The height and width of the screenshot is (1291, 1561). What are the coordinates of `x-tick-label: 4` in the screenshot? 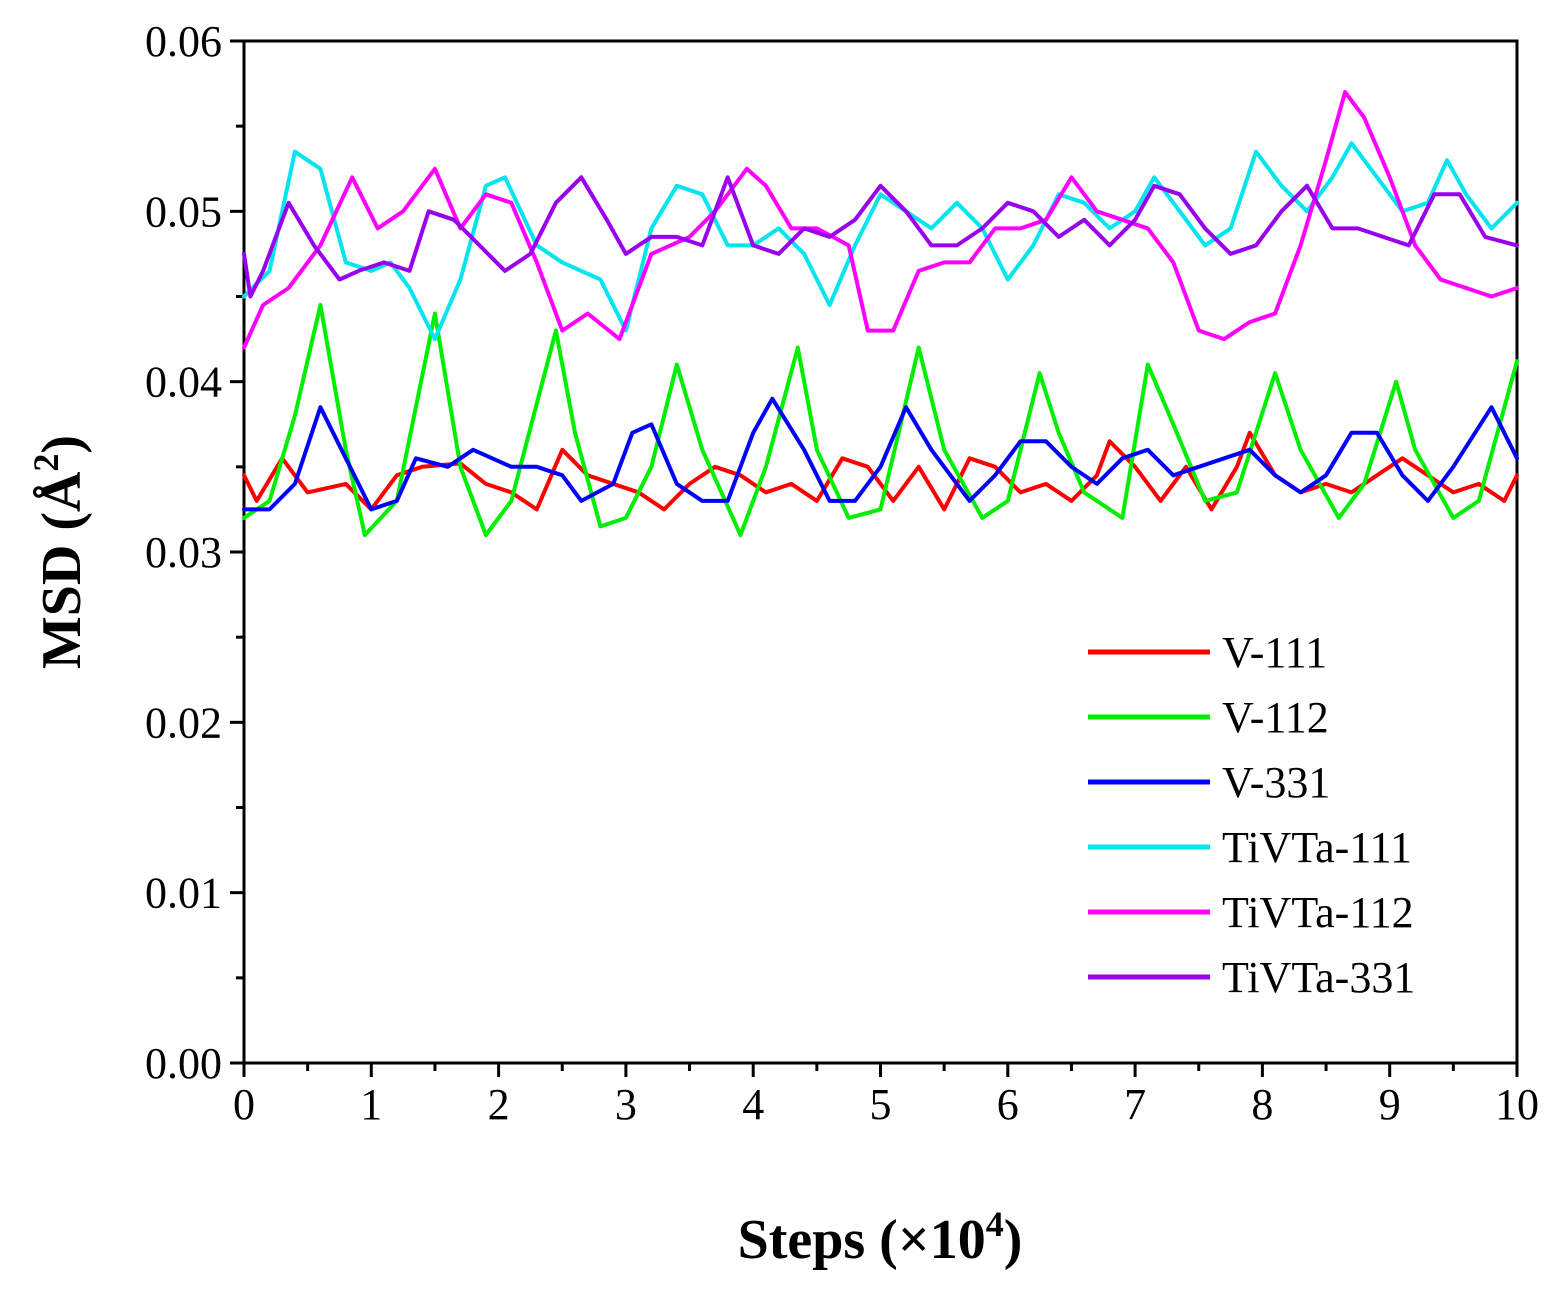 It's located at (753, 1104).